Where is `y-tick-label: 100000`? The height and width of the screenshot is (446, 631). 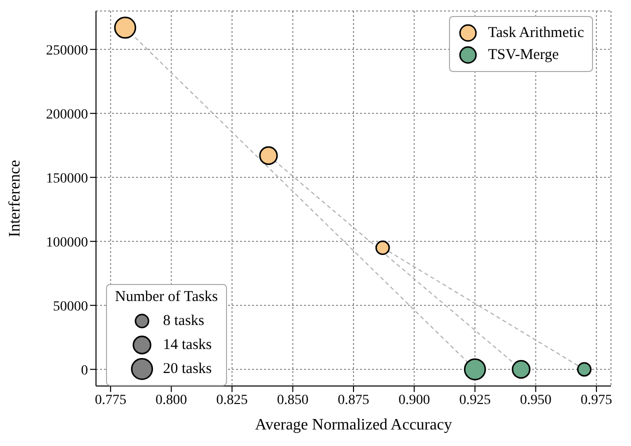
y-tick-label: 100000 is located at coordinates (67, 242).